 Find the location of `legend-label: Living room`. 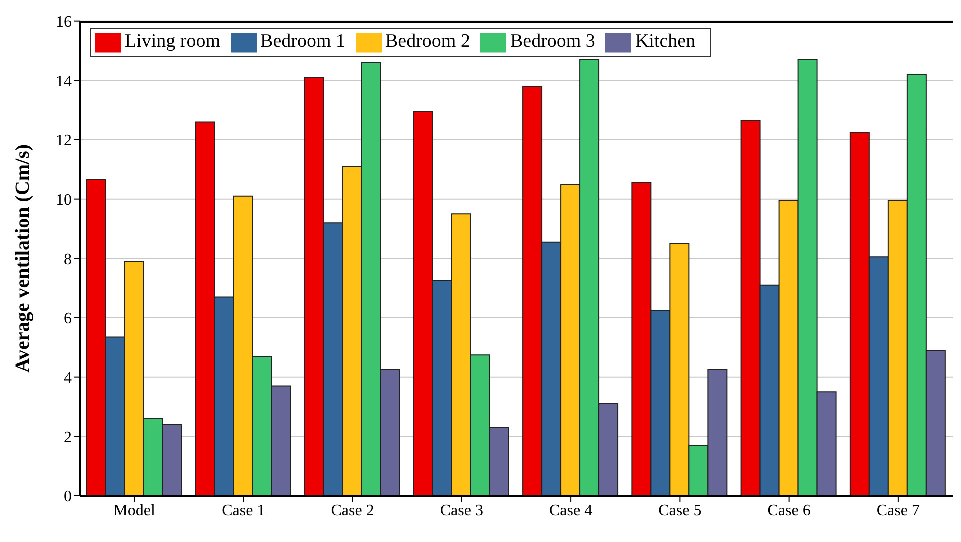

legend-label: Living room is located at coordinates (173, 41).